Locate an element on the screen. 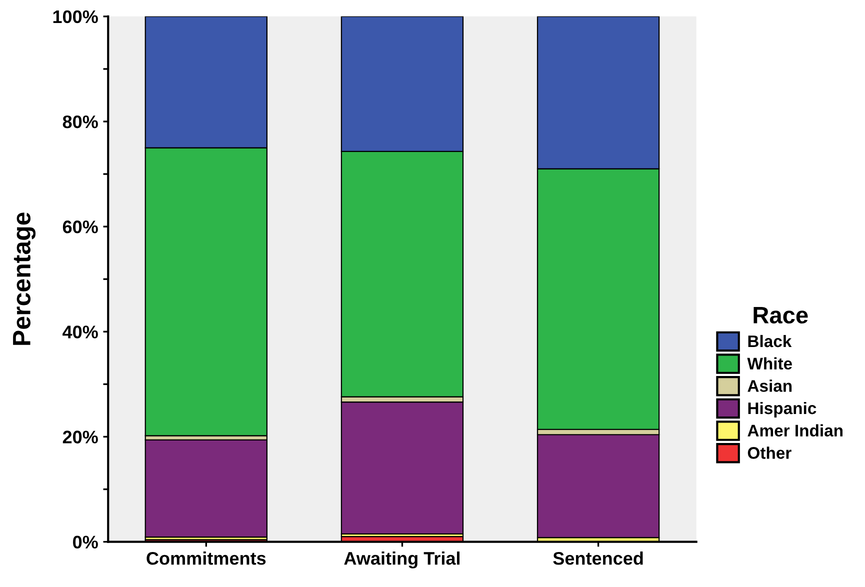 Image resolution: width=865 pixels, height=587 pixels. x-tick-label: Awaiting Trial is located at coordinates (402, 560).